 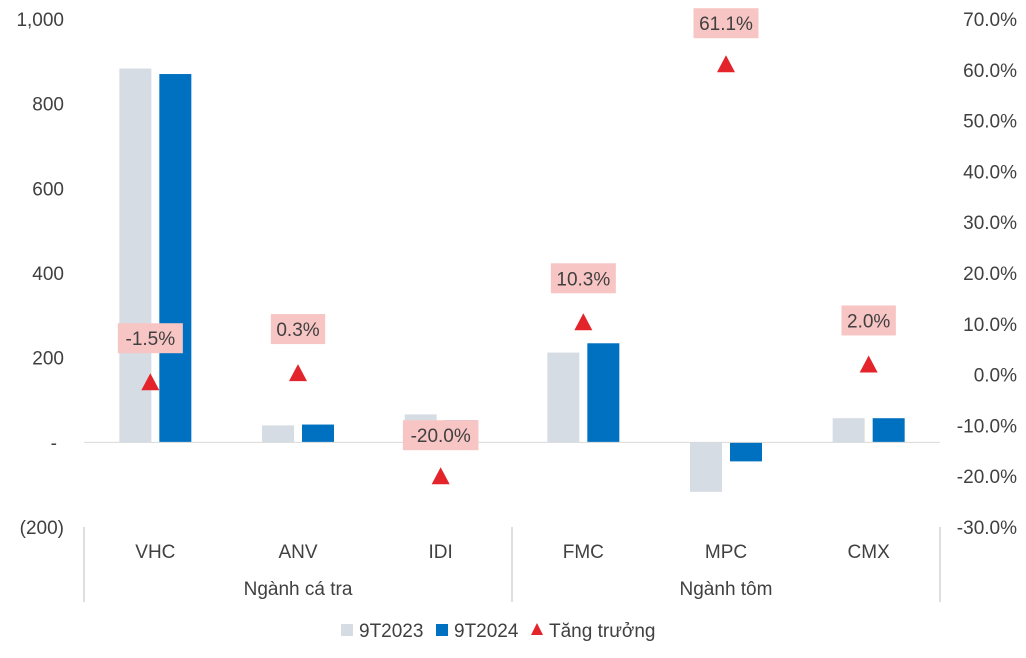 I want to click on bar-9t2023-cmx, so click(x=848, y=430).